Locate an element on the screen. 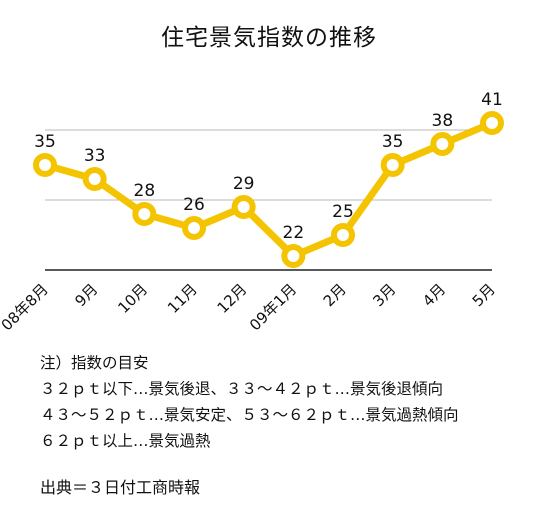 This screenshot has height=505, width=538. note-line: ６２ｐｔ以上…景気過熱 is located at coordinates (125, 441).